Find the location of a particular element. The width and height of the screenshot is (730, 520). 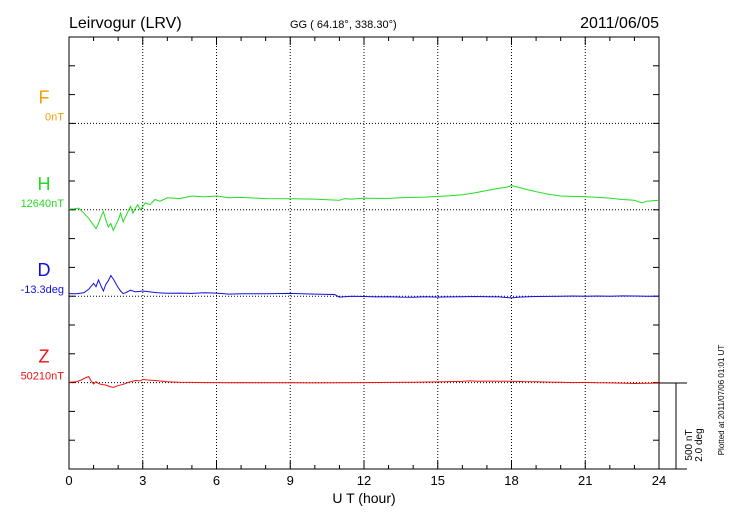

chart-date: 2011/06/05 is located at coordinates (619, 23).